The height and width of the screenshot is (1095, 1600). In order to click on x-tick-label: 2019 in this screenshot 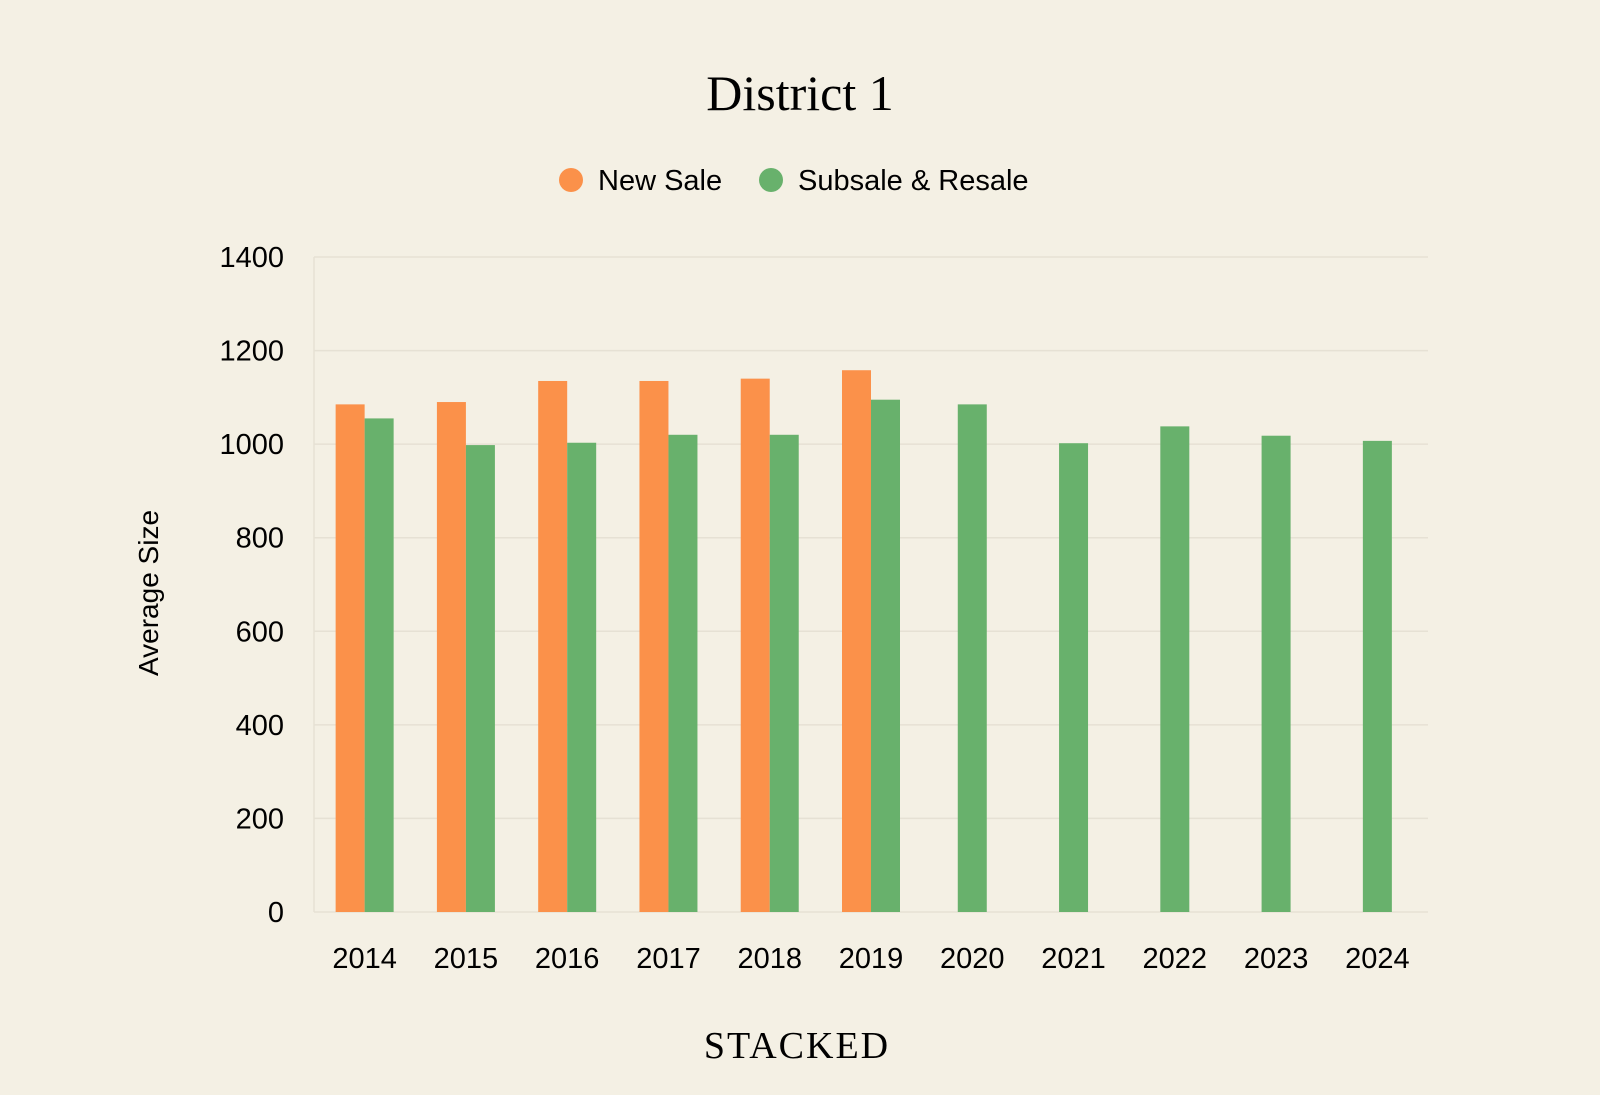, I will do `click(871, 959)`.